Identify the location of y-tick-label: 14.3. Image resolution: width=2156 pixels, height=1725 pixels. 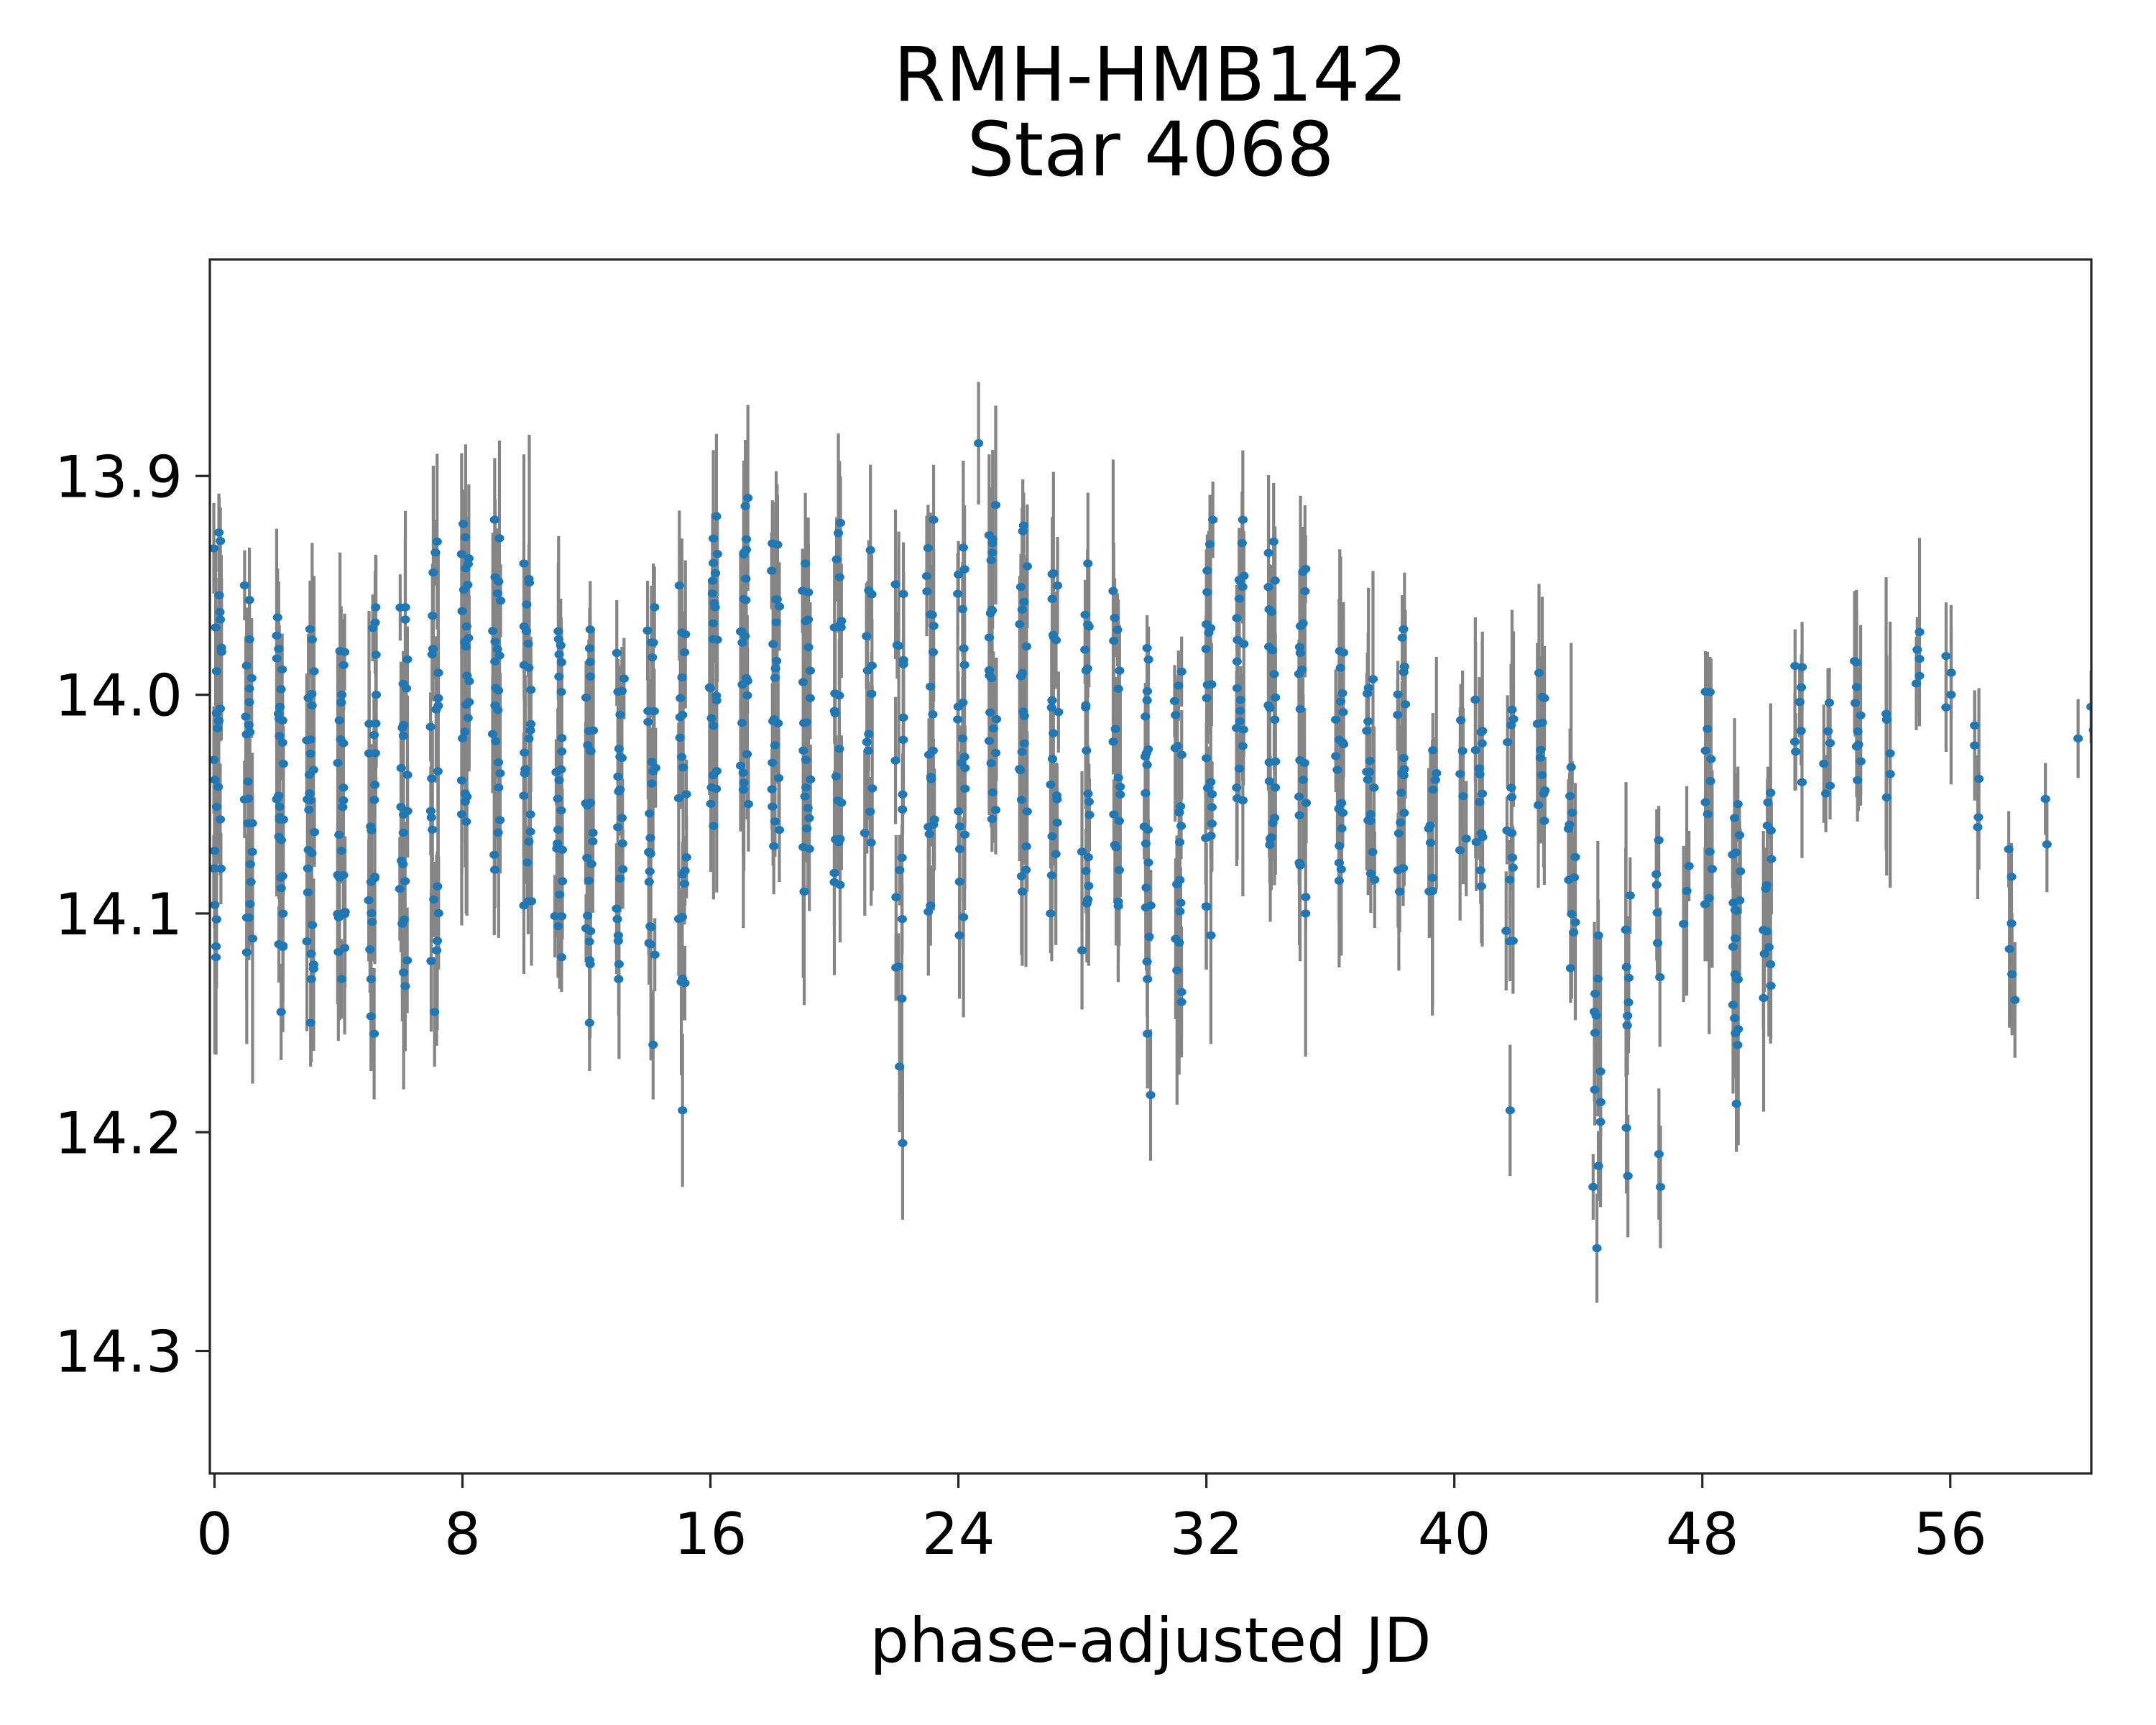
(119, 1352).